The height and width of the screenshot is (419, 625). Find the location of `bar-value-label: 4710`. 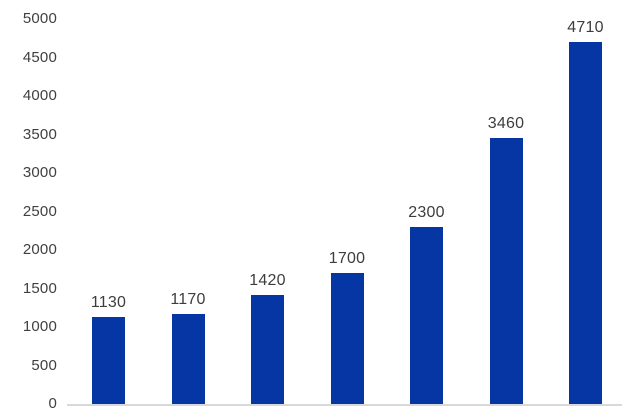

bar-value-label: 4710 is located at coordinates (585, 27).